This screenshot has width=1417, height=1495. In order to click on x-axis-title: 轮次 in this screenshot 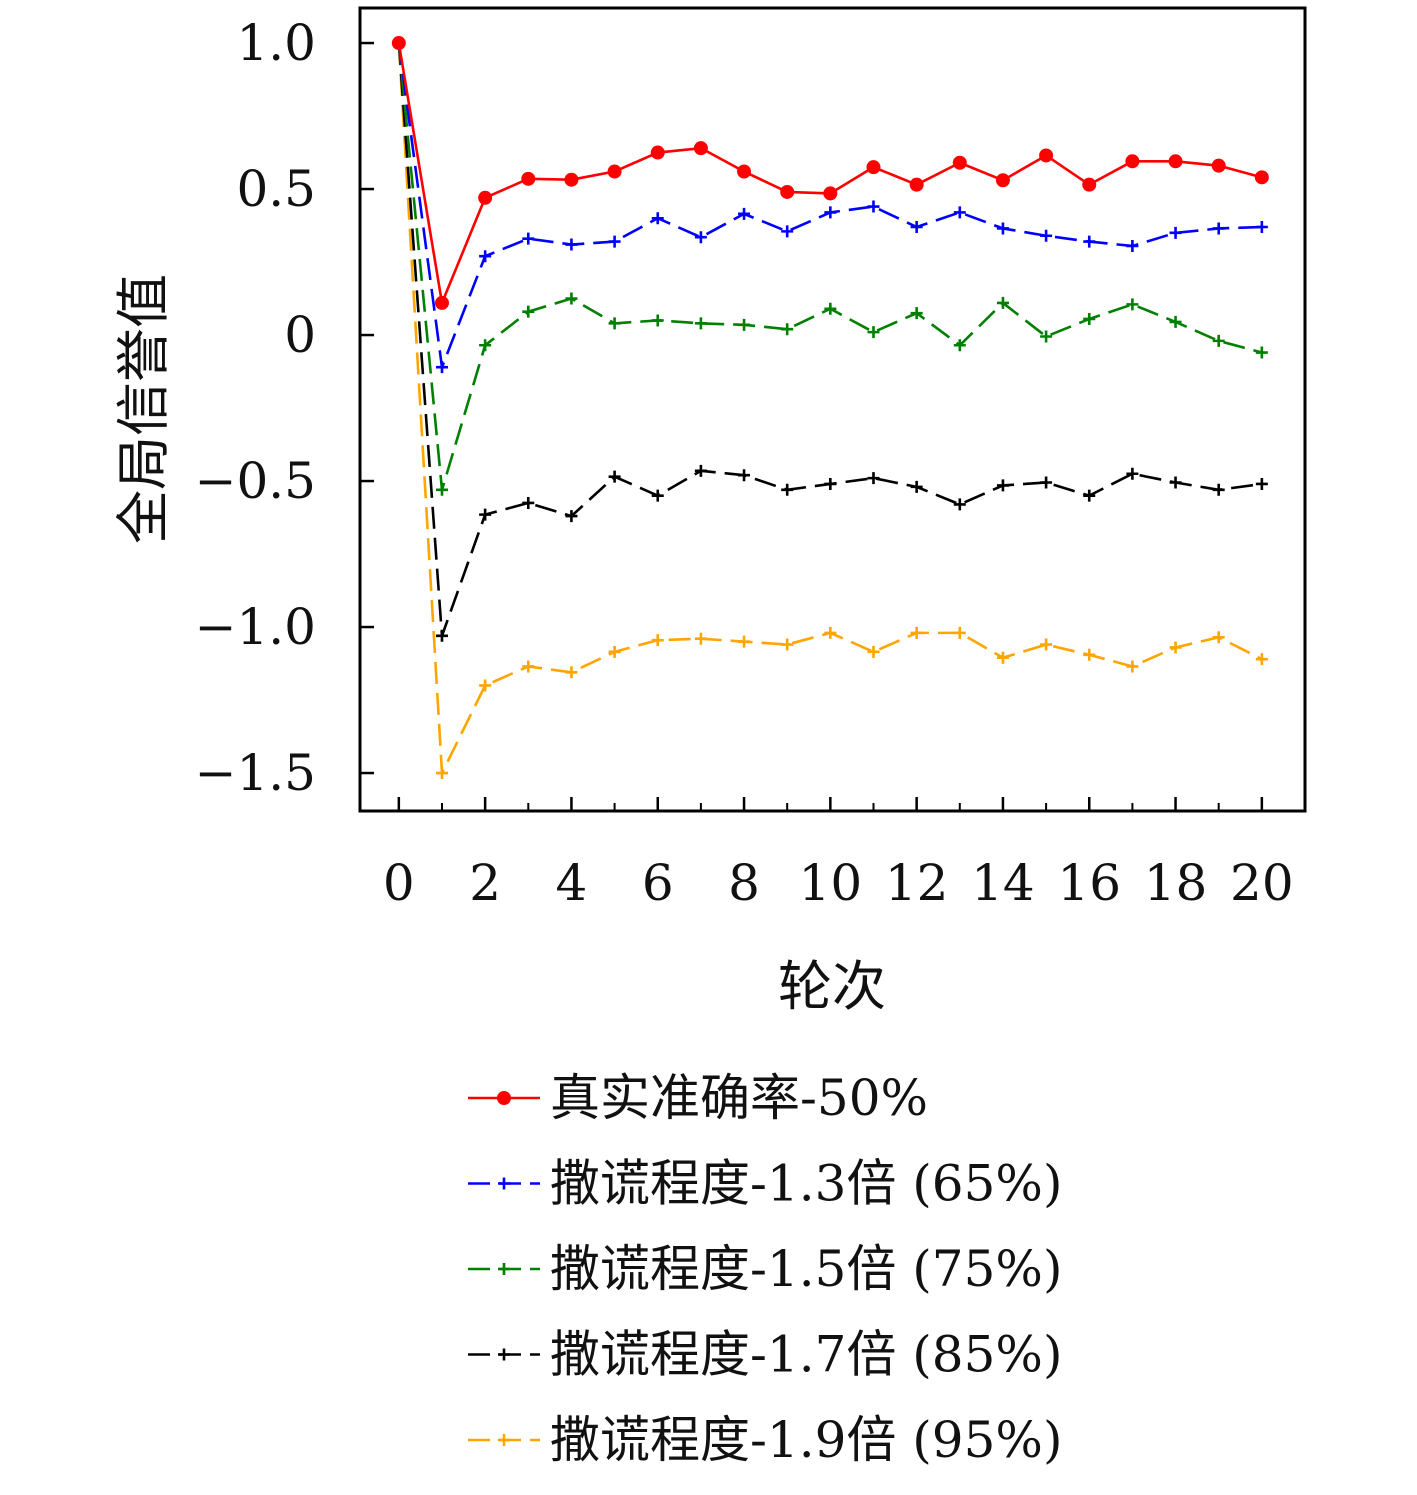, I will do `click(832, 986)`.